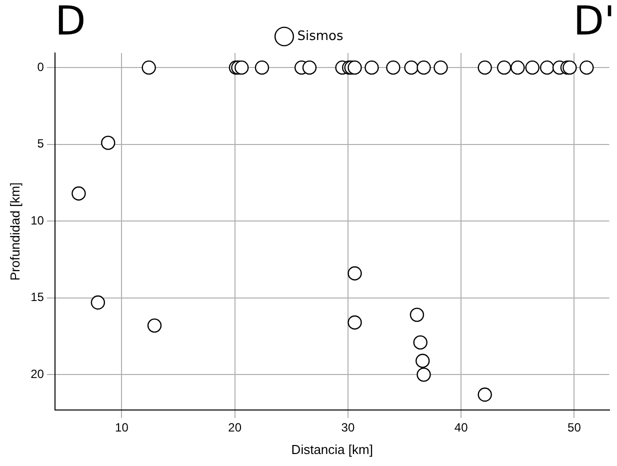  What do you see at coordinates (332, 449) in the screenshot?
I see `x-axis-title: Distancia [km]` at bounding box center [332, 449].